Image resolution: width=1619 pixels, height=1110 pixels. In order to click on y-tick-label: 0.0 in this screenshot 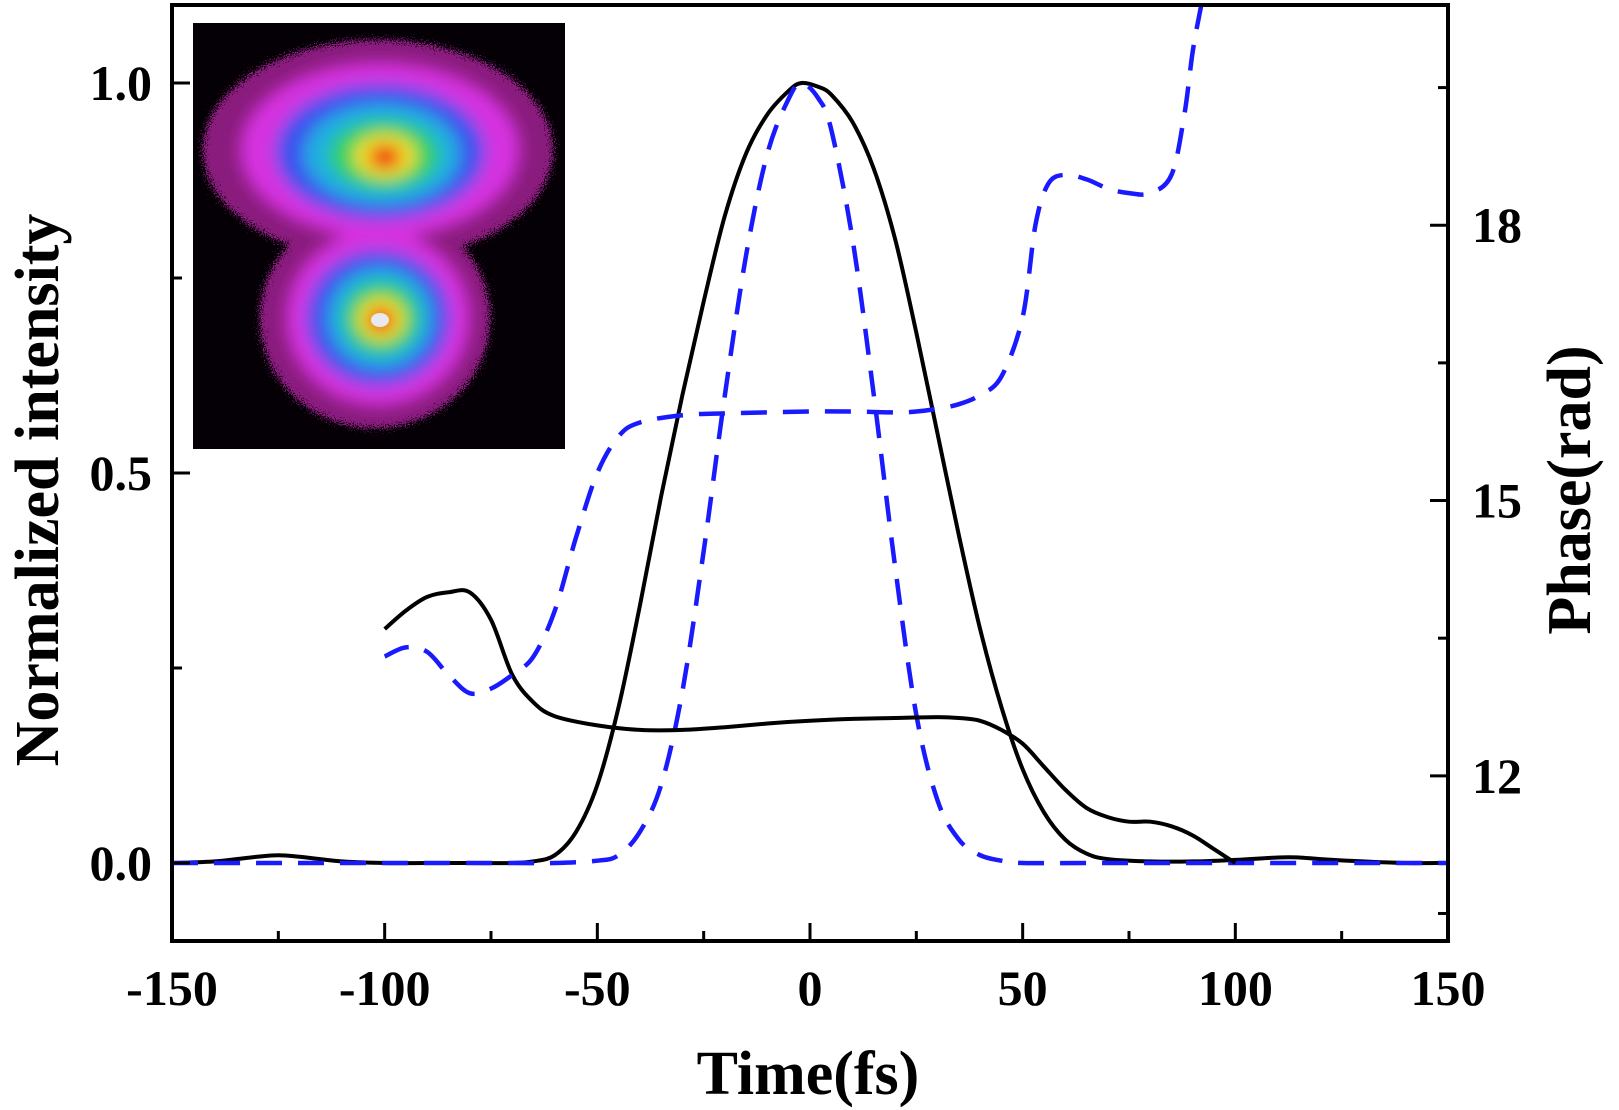, I will do `click(121, 863)`.